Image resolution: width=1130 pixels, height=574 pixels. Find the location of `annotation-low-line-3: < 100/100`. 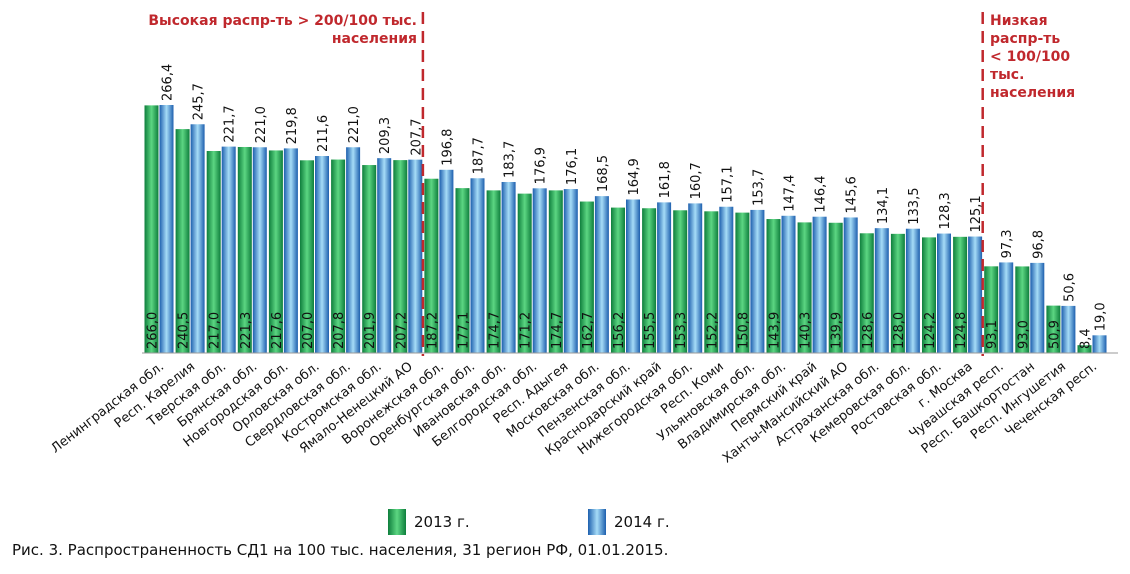

annotation-low-line-3: < 100/100 is located at coordinates (1030, 57).